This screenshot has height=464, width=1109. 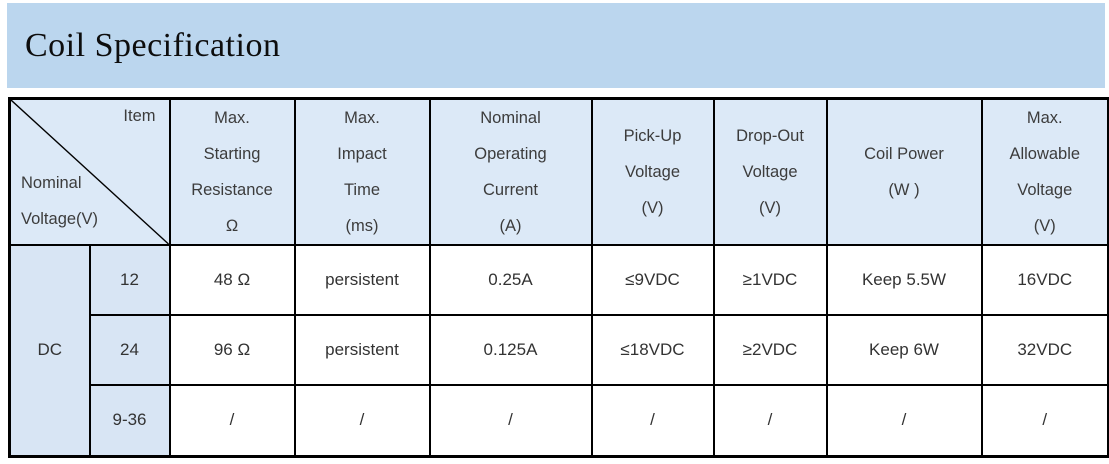 I want to click on row-label-12: 12, so click(x=129, y=280).